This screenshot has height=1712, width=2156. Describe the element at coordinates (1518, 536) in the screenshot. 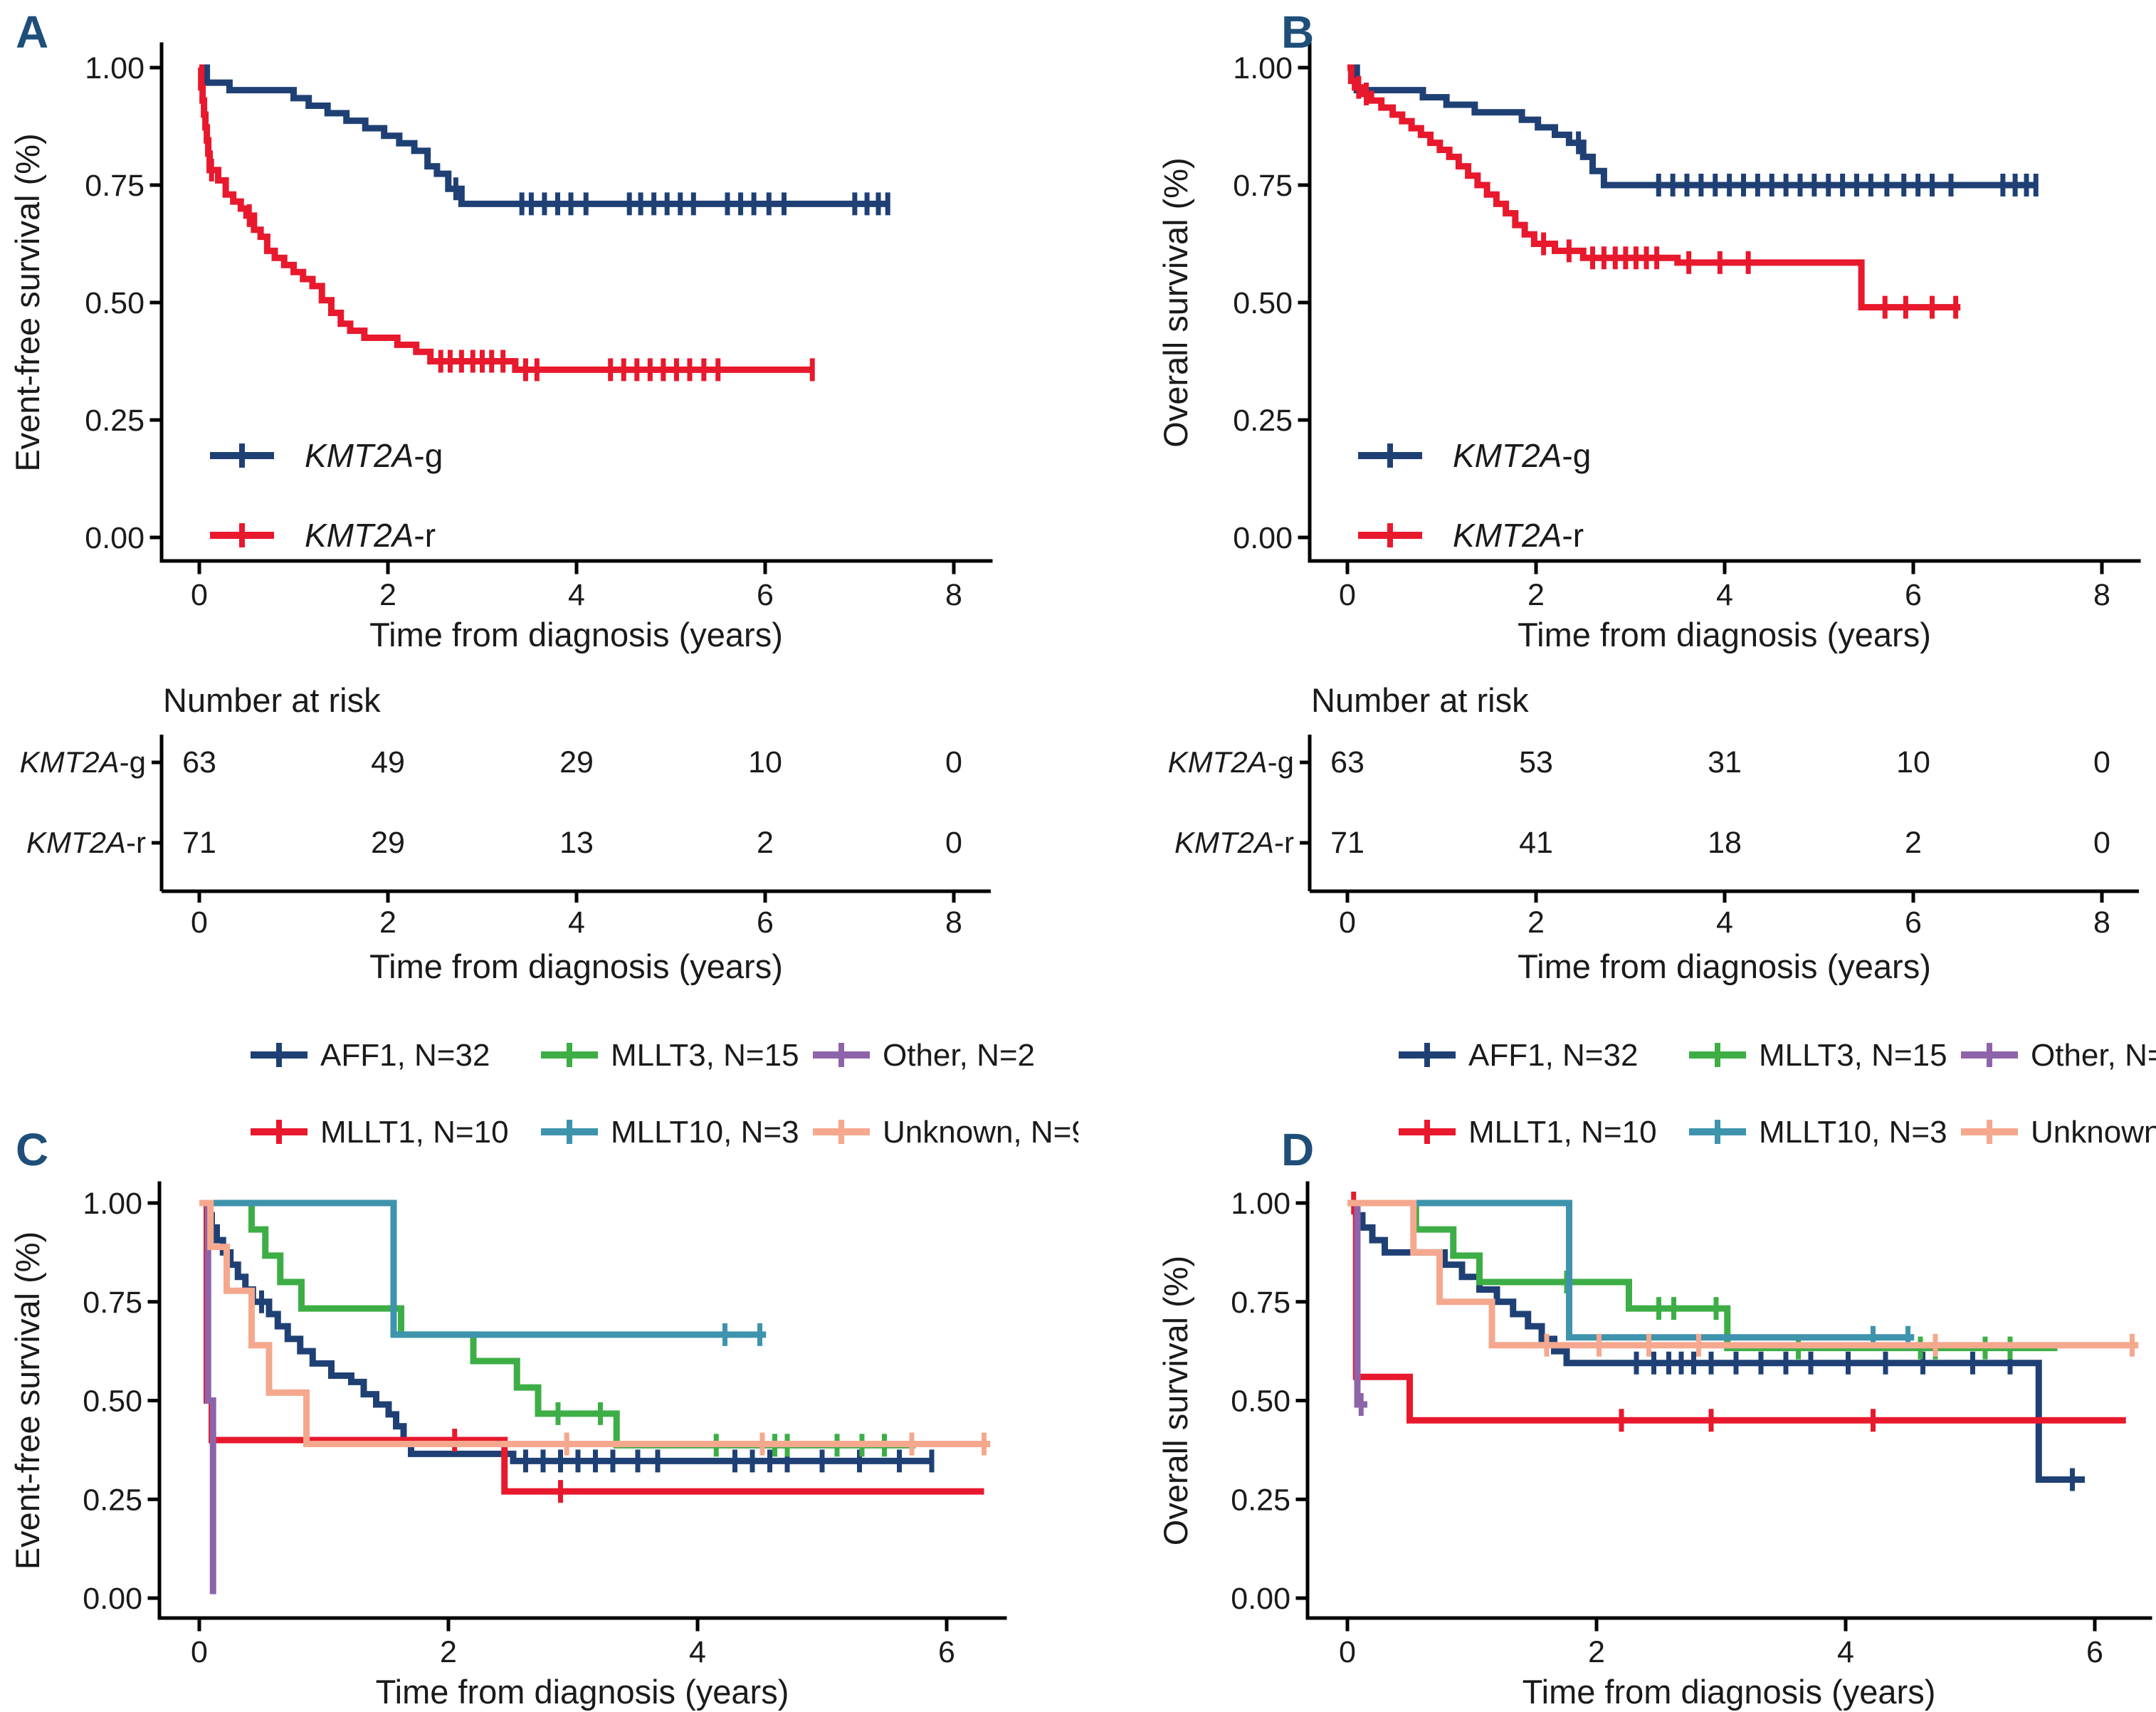

I see `legend-label: KMT2A-r` at that location.